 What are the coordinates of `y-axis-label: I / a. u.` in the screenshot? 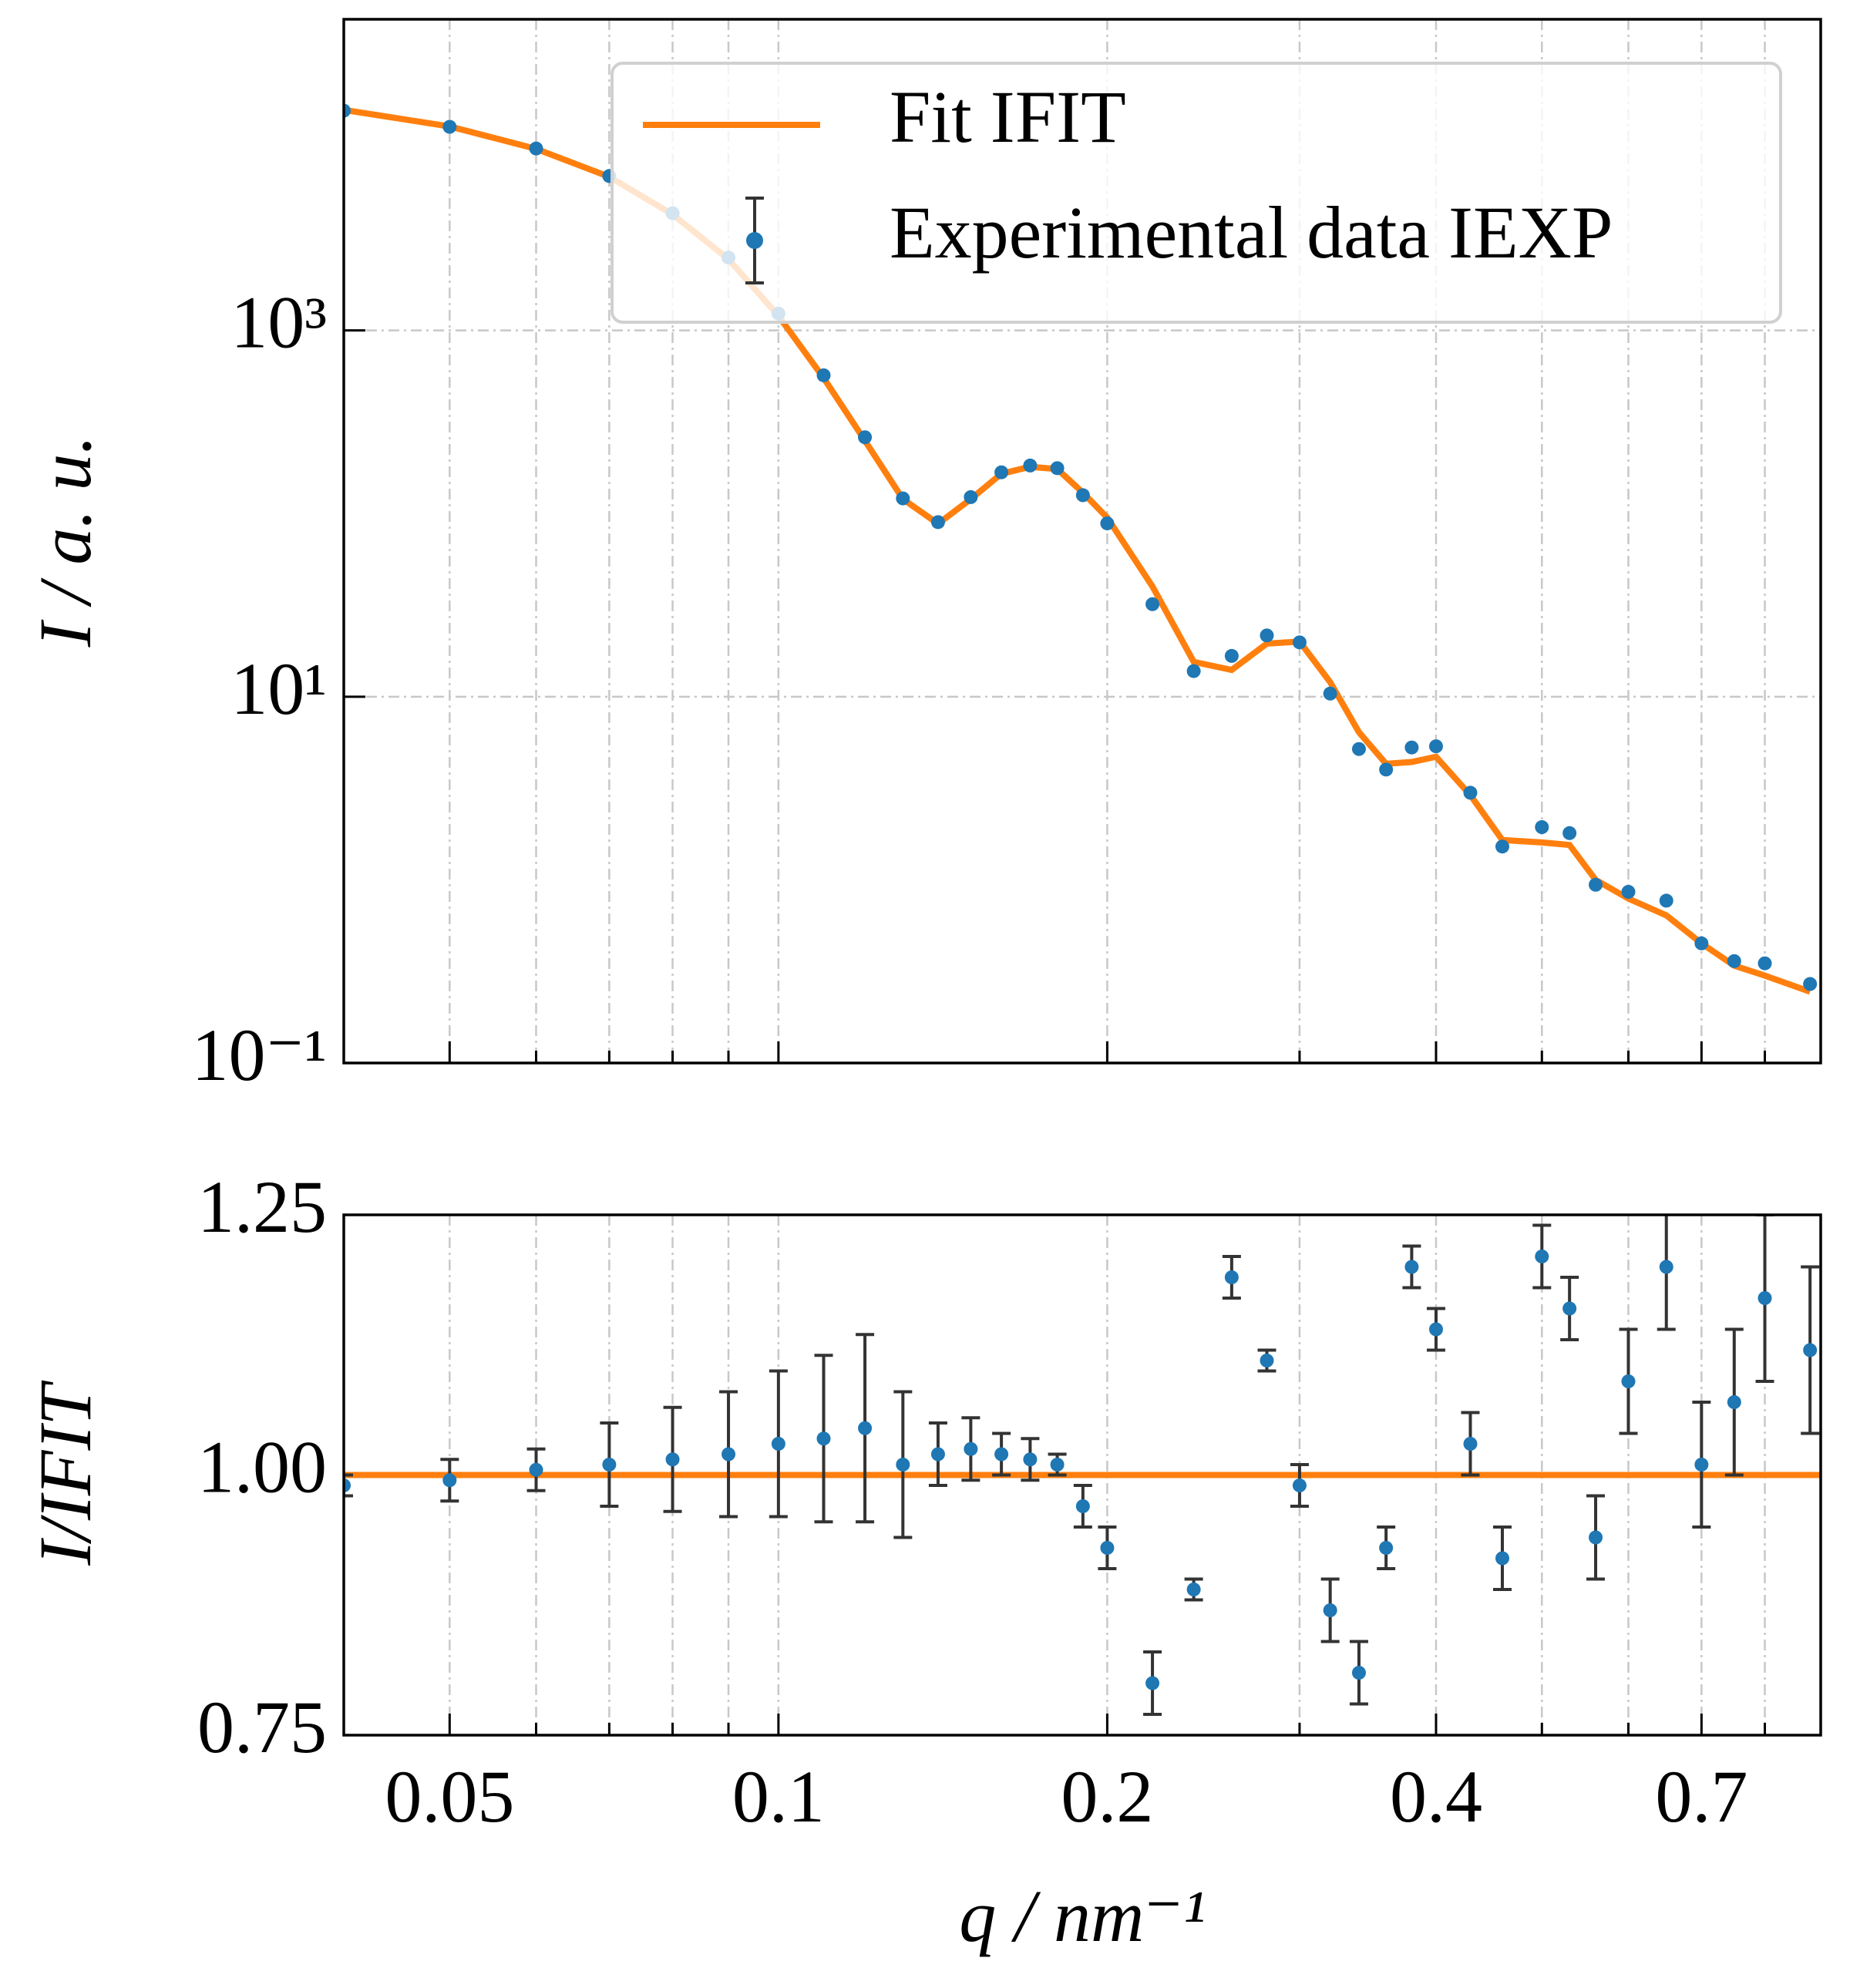 It's located at (65, 542).